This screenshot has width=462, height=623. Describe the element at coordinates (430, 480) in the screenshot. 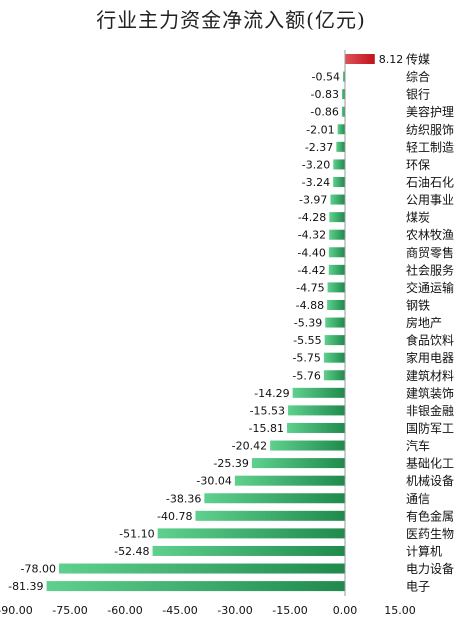

I see `category-label: 机械设备` at that location.